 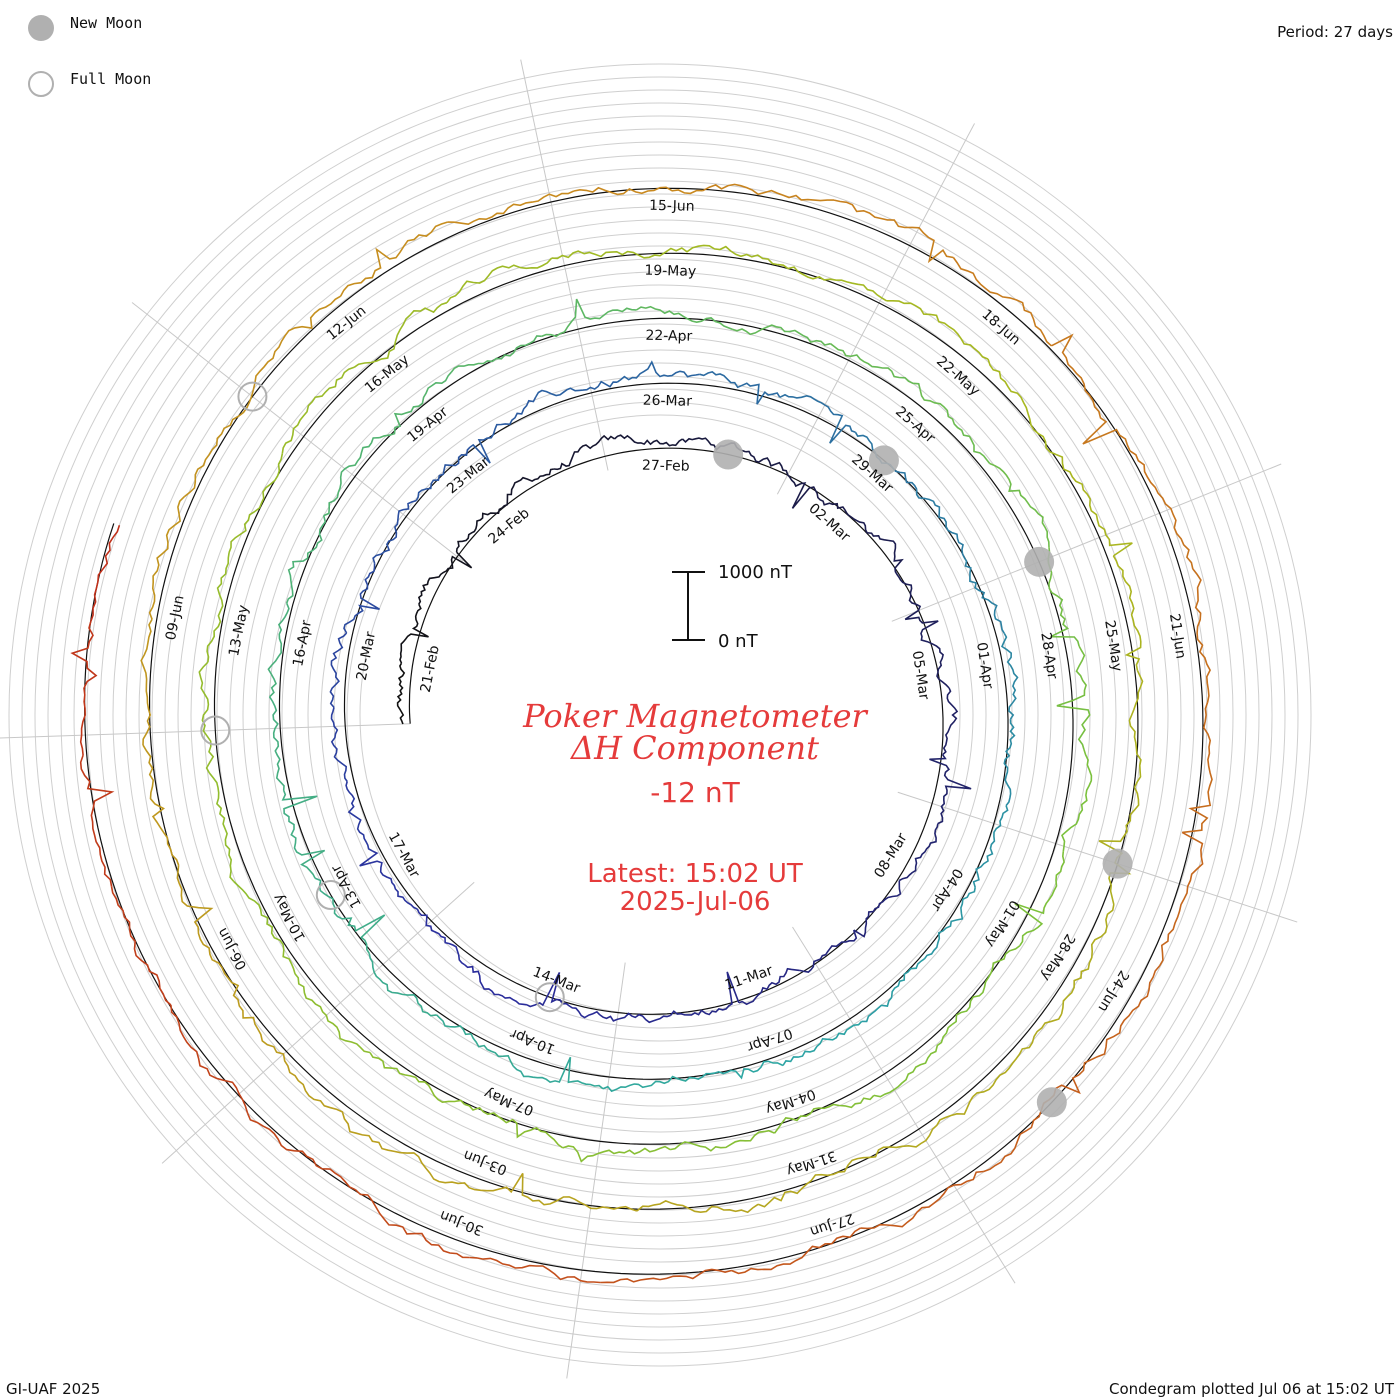 What do you see at coordinates (347, 323) in the screenshot?
I see `date-label: 12-Jun` at bounding box center [347, 323].